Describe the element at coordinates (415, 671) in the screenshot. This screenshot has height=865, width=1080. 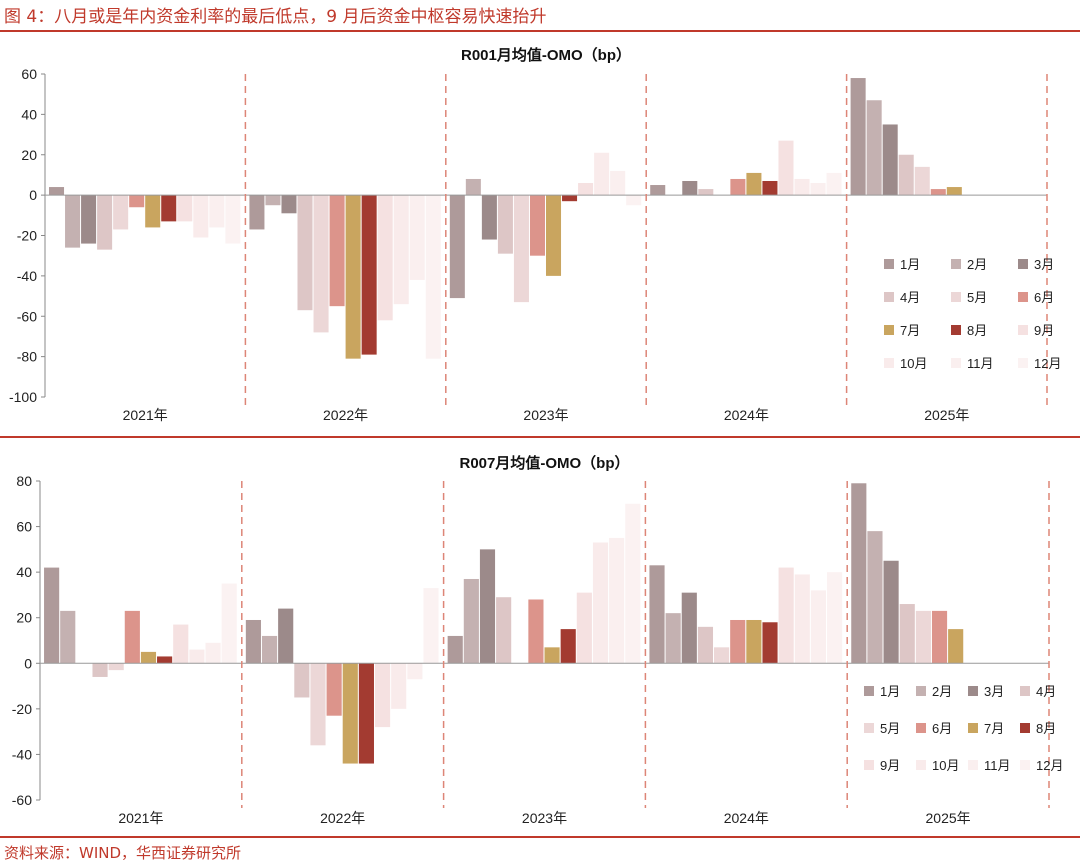
I see `r007-bar-2022年-11月` at that location.